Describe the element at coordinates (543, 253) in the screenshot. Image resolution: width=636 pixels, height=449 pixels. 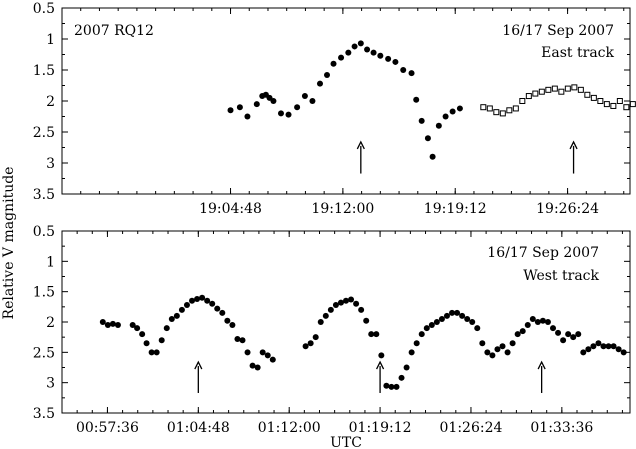
I see `west-date-label: 16/17 Sep 2007` at that location.